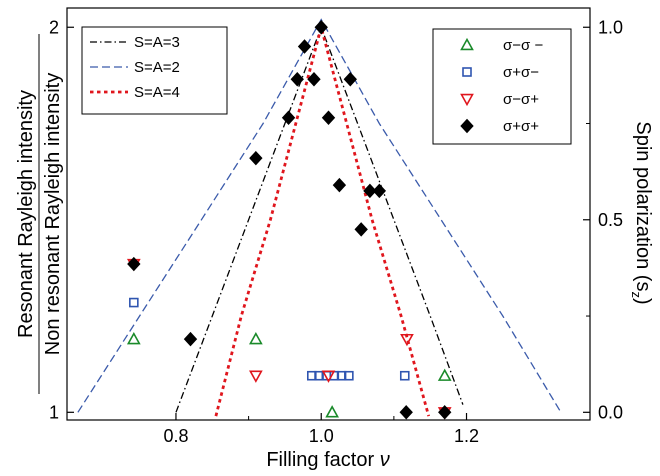  What do you see at coordinates (327, 460) in the screenshot?
I see `x-axis-label: Filling factor ν` at bounding box center [327, 460].